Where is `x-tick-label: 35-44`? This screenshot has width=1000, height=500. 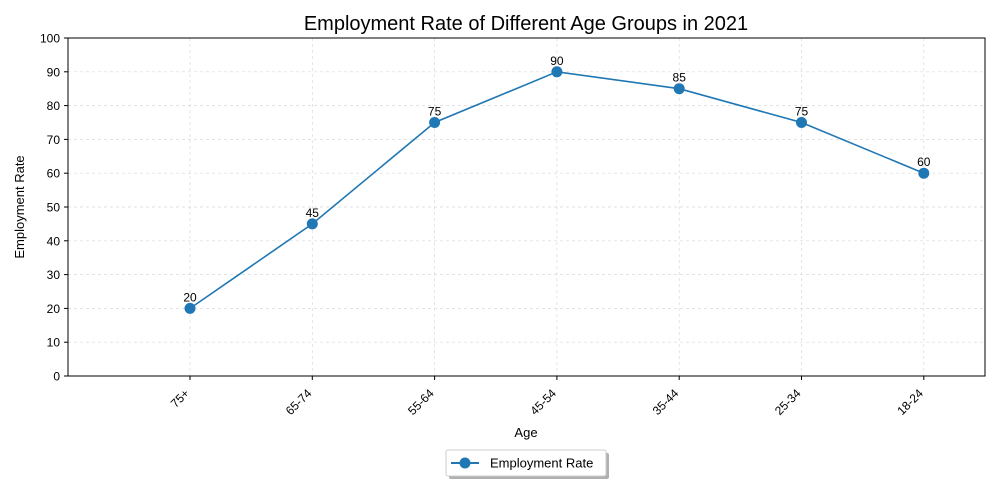
x-tick-label: 35-44 is located at coordinates (666, 402).